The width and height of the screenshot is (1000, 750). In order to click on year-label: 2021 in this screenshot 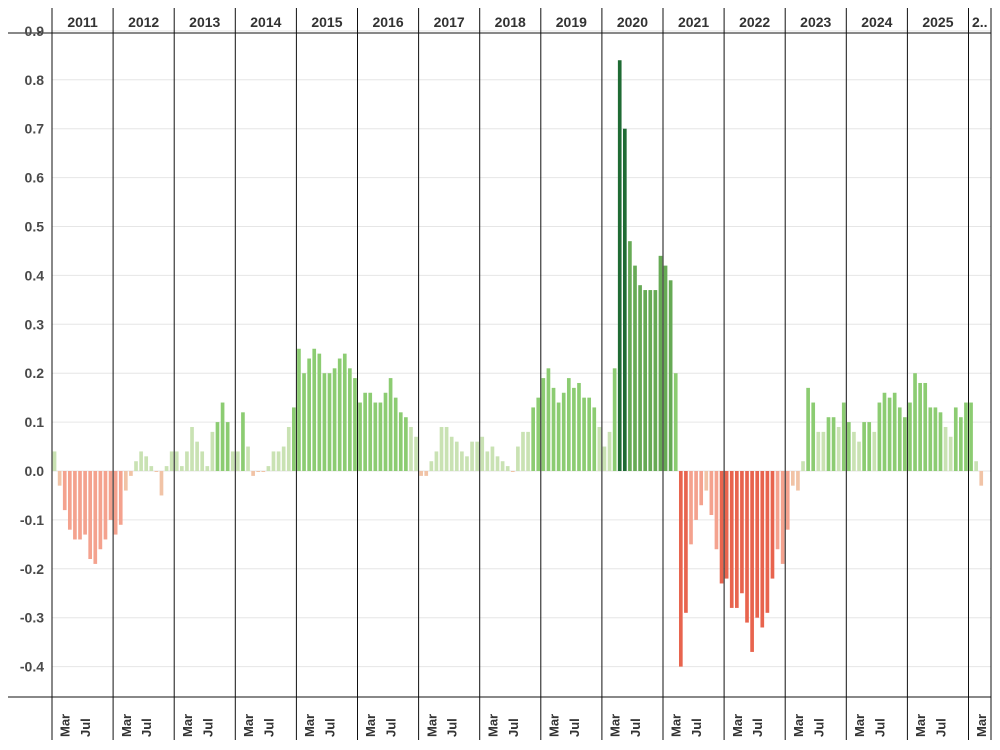, I will do `click(693, 22)`.